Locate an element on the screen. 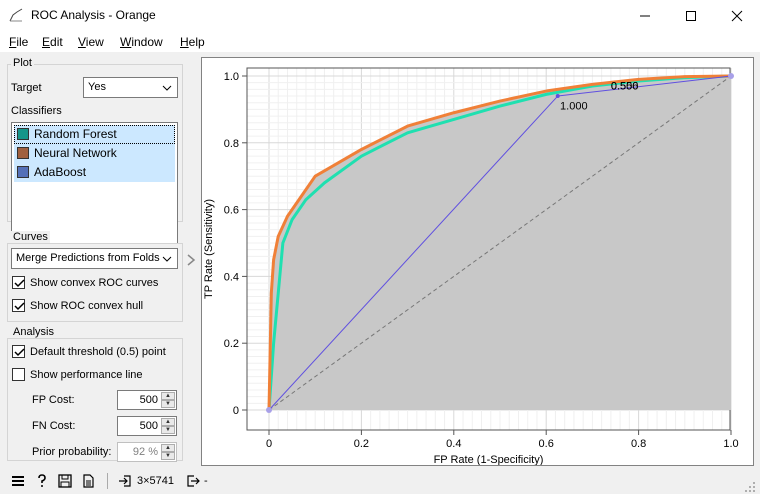 The image size is (760, 494). analysis-group-title: Analysis is located at coordinates (33, 332).